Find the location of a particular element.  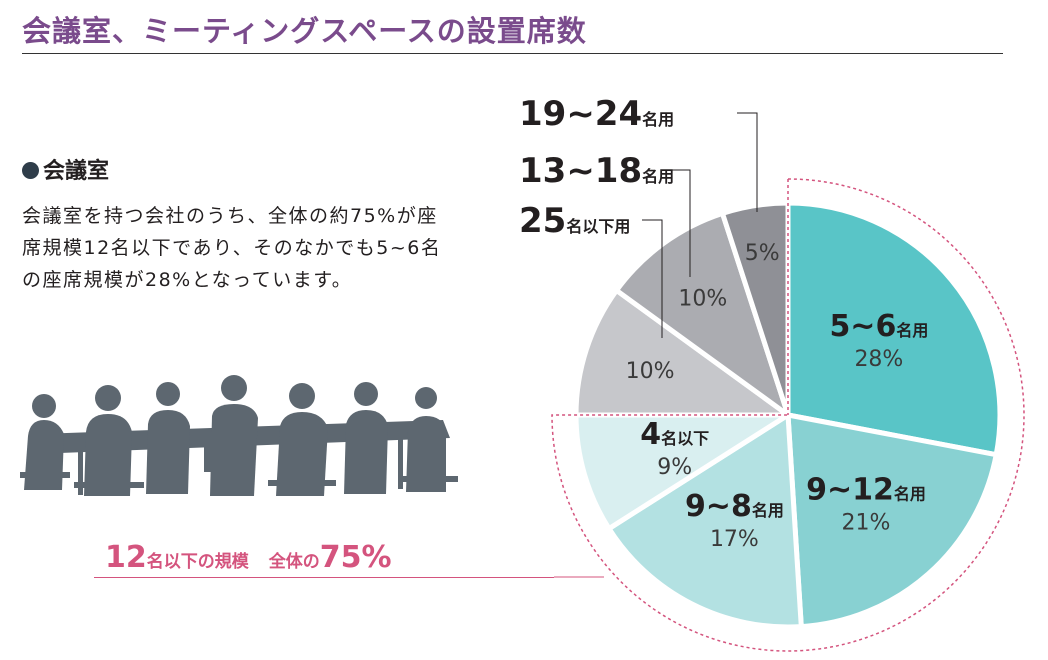

slice-label: 9~8名用 is located at coordinates (734, 506).